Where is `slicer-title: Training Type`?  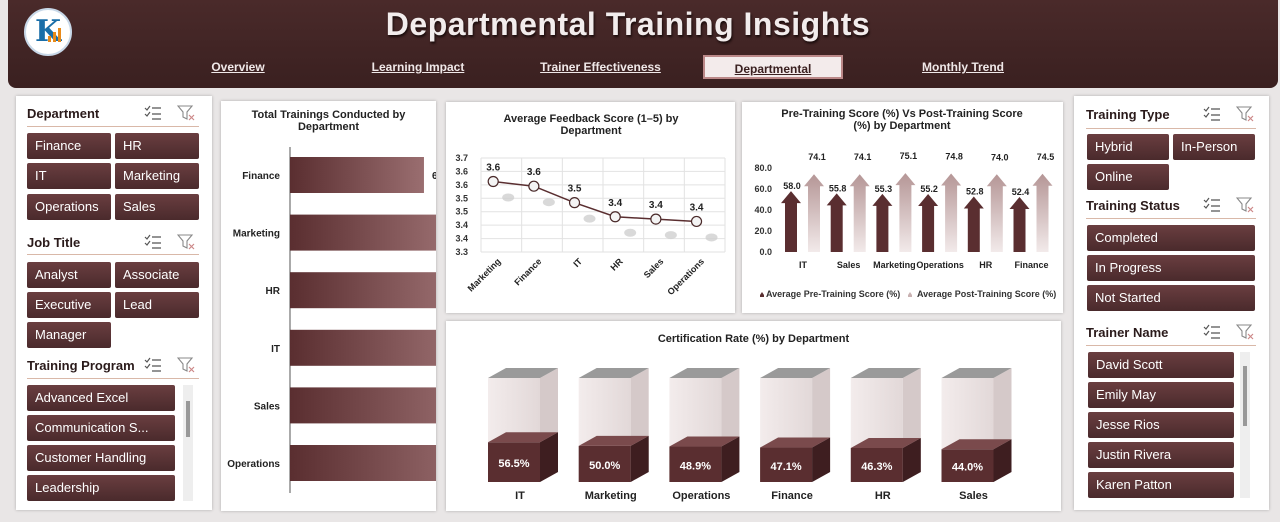 slicer-title: Training Type is located at coordinates (1128, 114).